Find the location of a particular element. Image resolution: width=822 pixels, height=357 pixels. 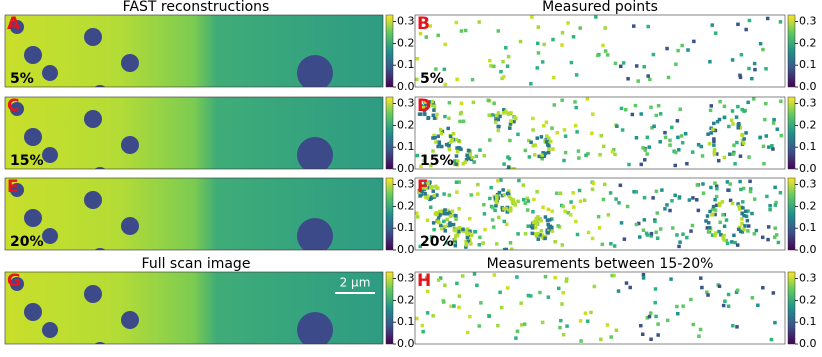

title-right-bottom: Measurements between 15-20% is located at coordinates (600, 264).